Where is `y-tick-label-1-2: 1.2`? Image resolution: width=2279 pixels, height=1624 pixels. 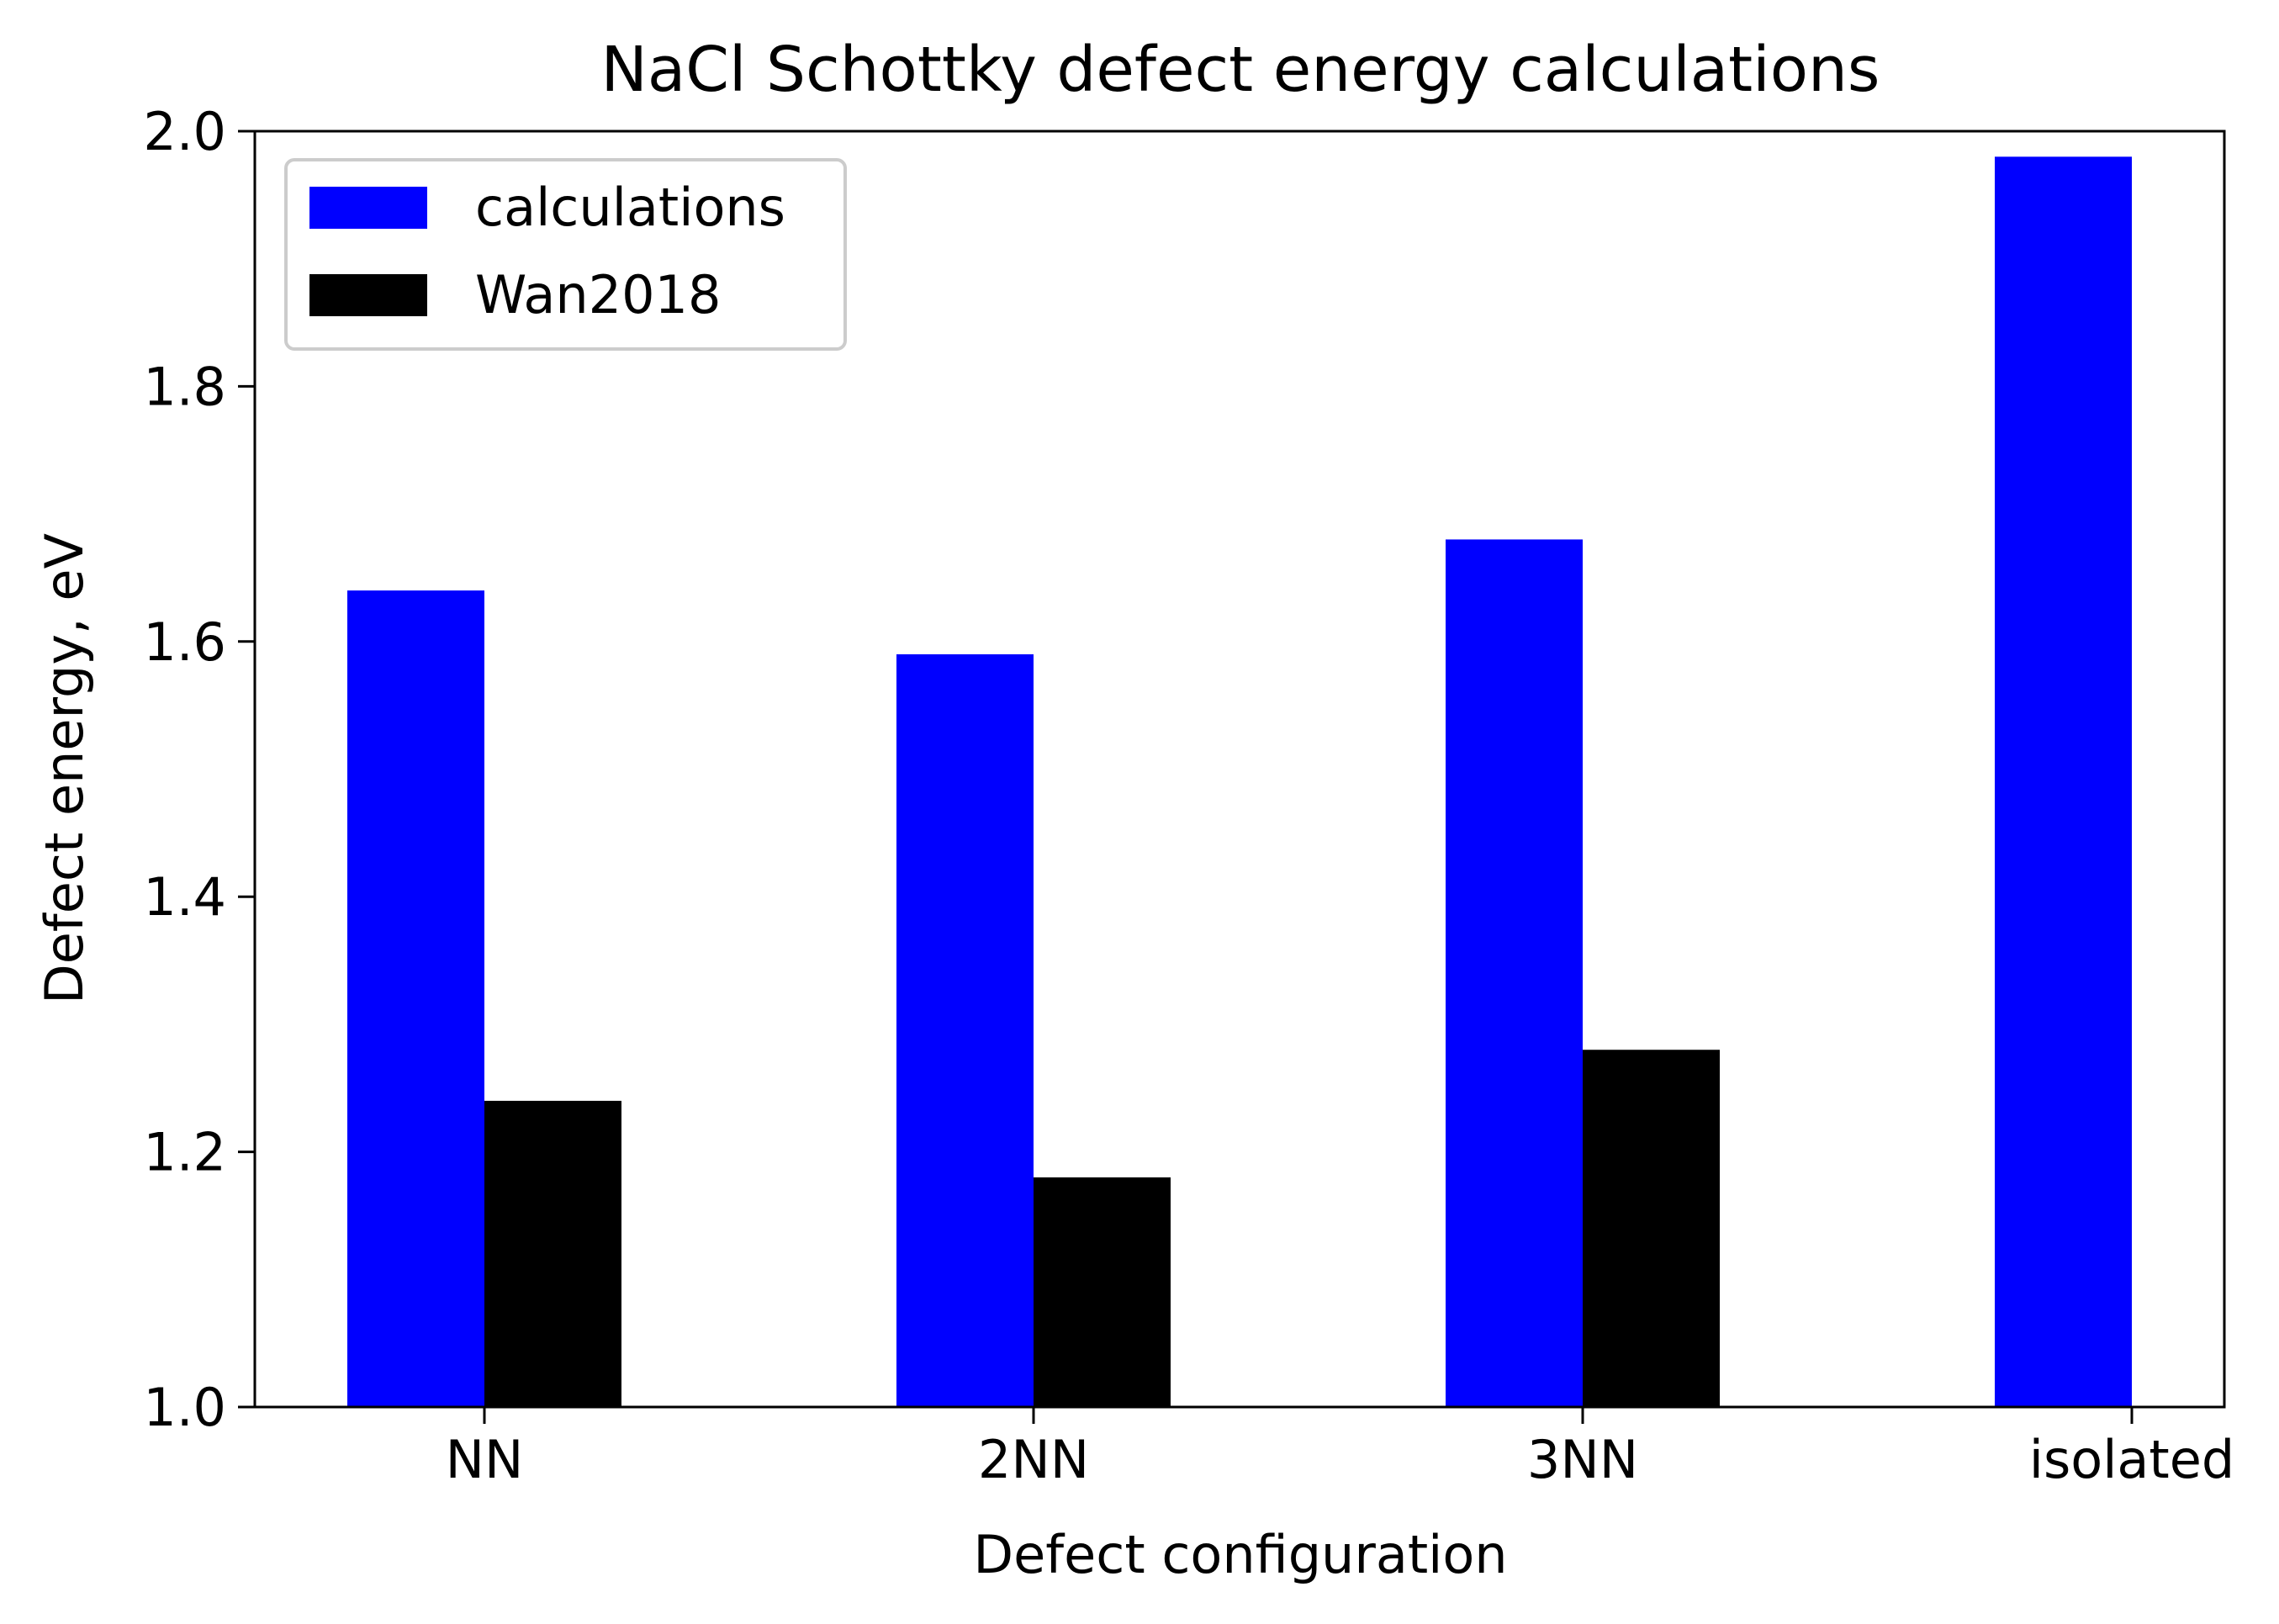 y-tick-label-1-2: 1.2 is located at coordinates (184, 1152).